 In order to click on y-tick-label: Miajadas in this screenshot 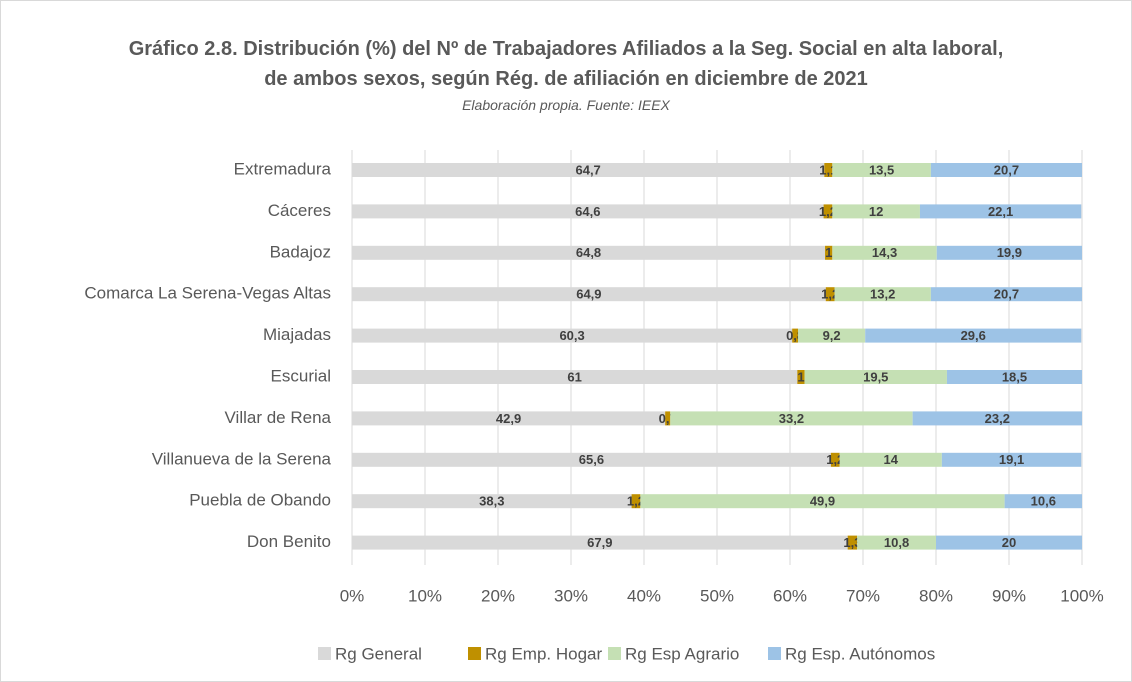, I will do `click(297, 334)`.